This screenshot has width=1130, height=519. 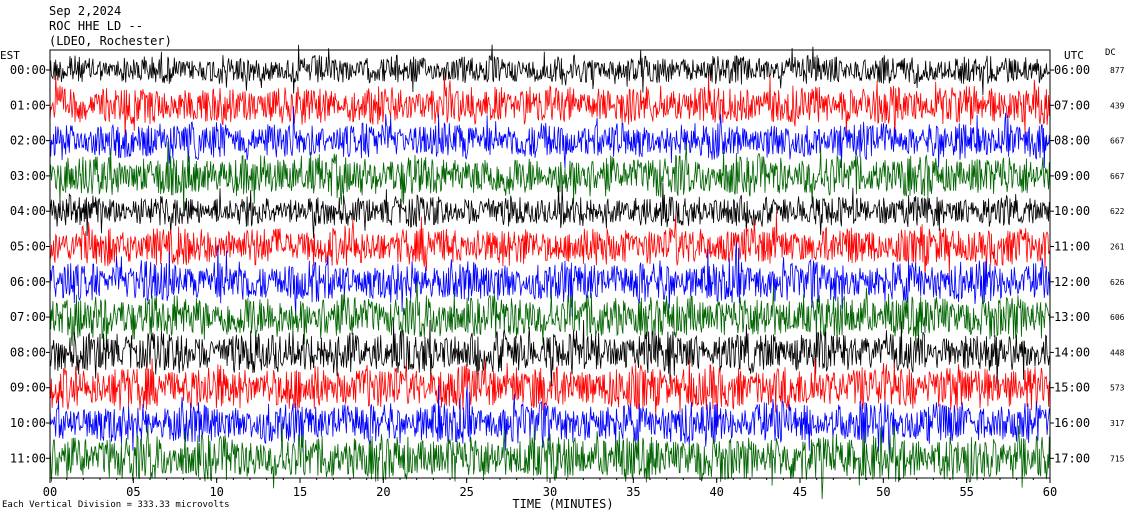 What do you see at coordinates (28, 70) in the screenshot?
I see `est-label: 00:00` at bounding box center [28, 70].